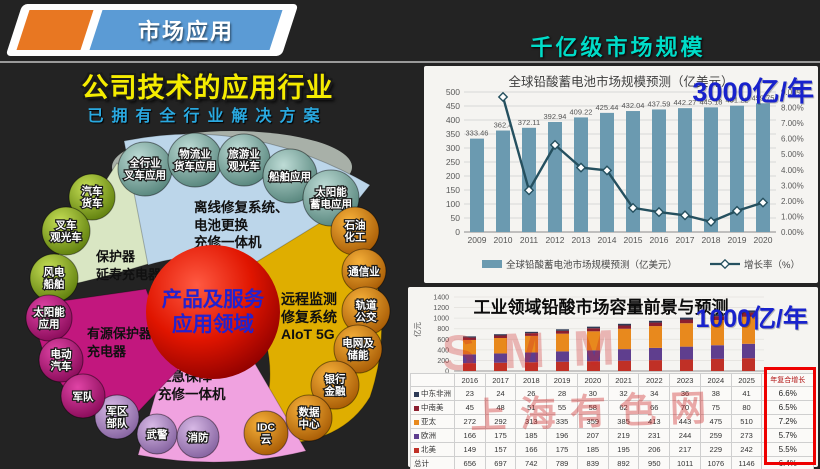 The image size is (820, 469). I want to click on industry-ball-label: 风电船舶, so click(54, 278).